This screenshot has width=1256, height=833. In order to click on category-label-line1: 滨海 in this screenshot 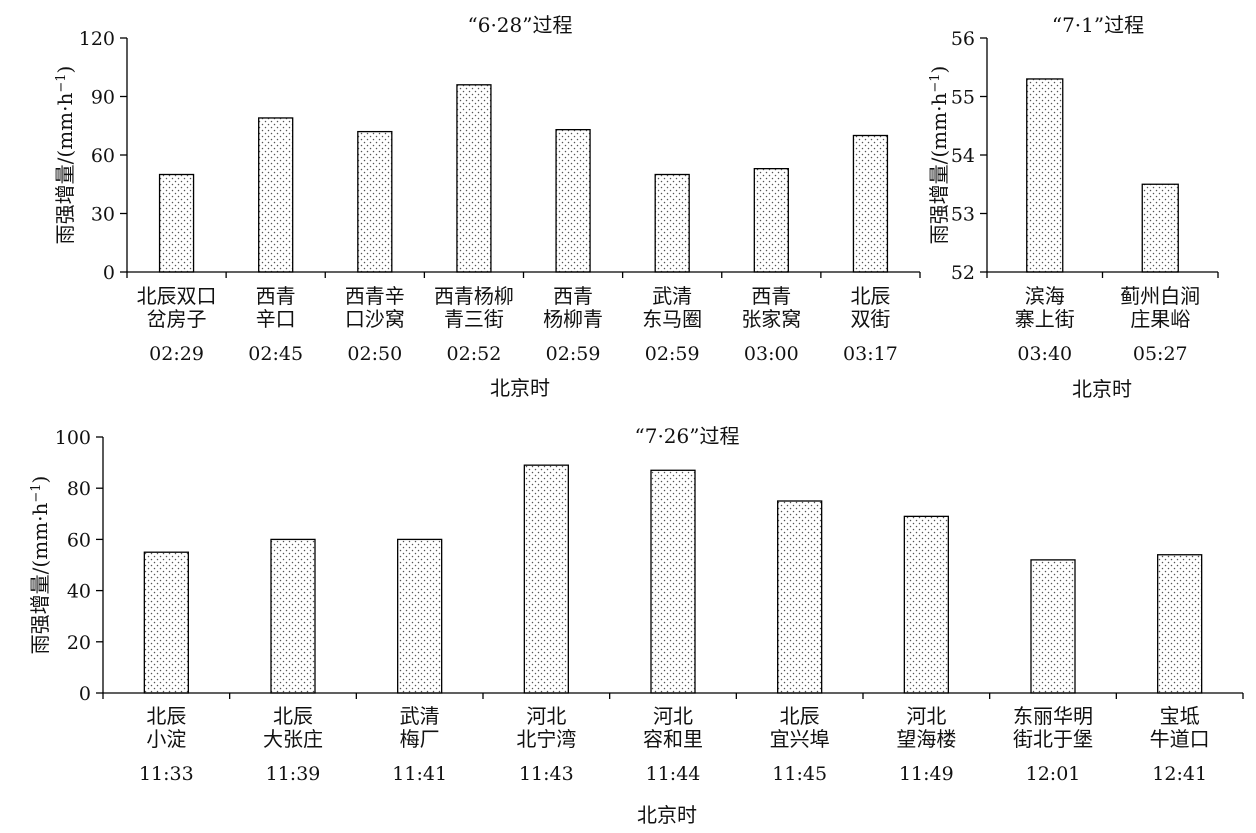, I will do `click(1045, 296)`.